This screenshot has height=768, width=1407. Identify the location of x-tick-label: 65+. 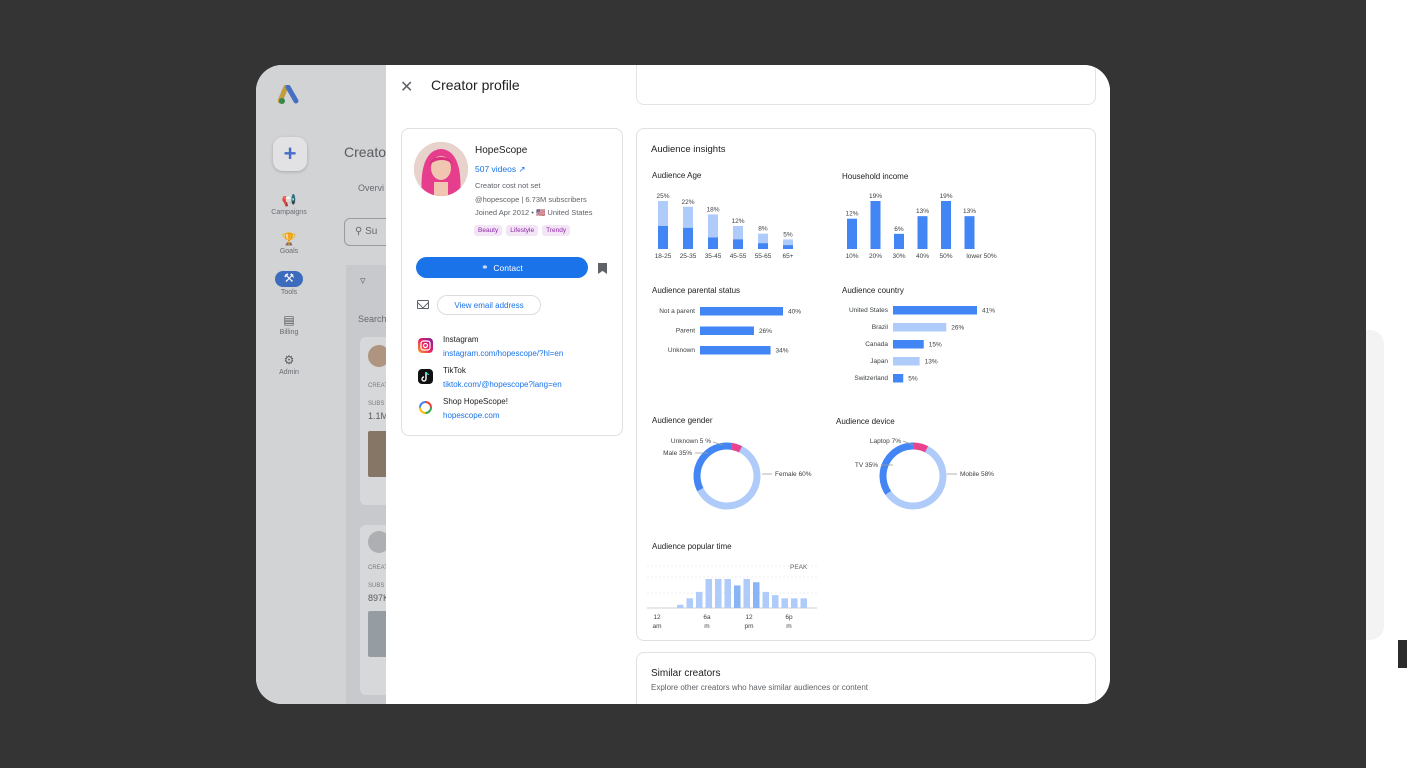
(787, 256).